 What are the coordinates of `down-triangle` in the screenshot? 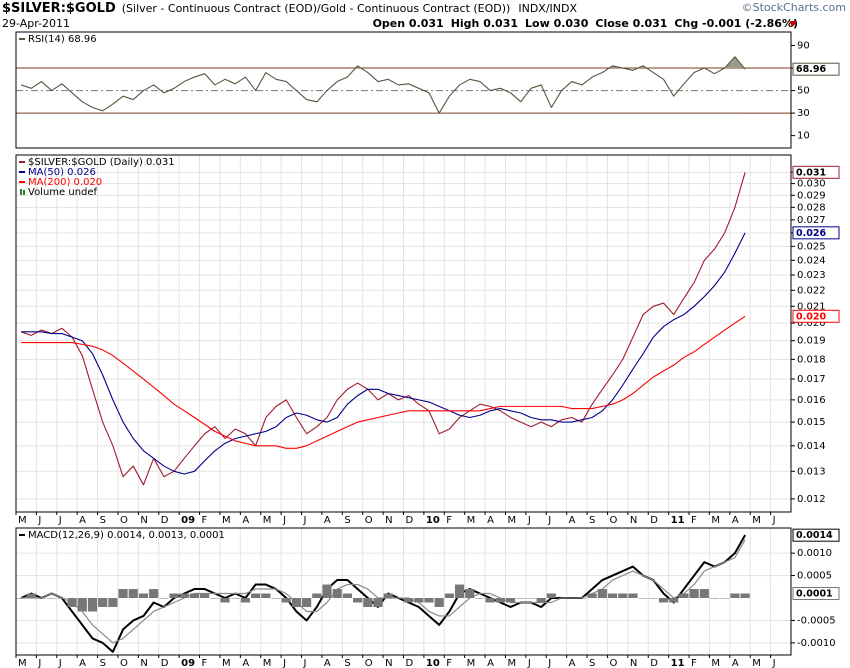 It's located at (793, 24).